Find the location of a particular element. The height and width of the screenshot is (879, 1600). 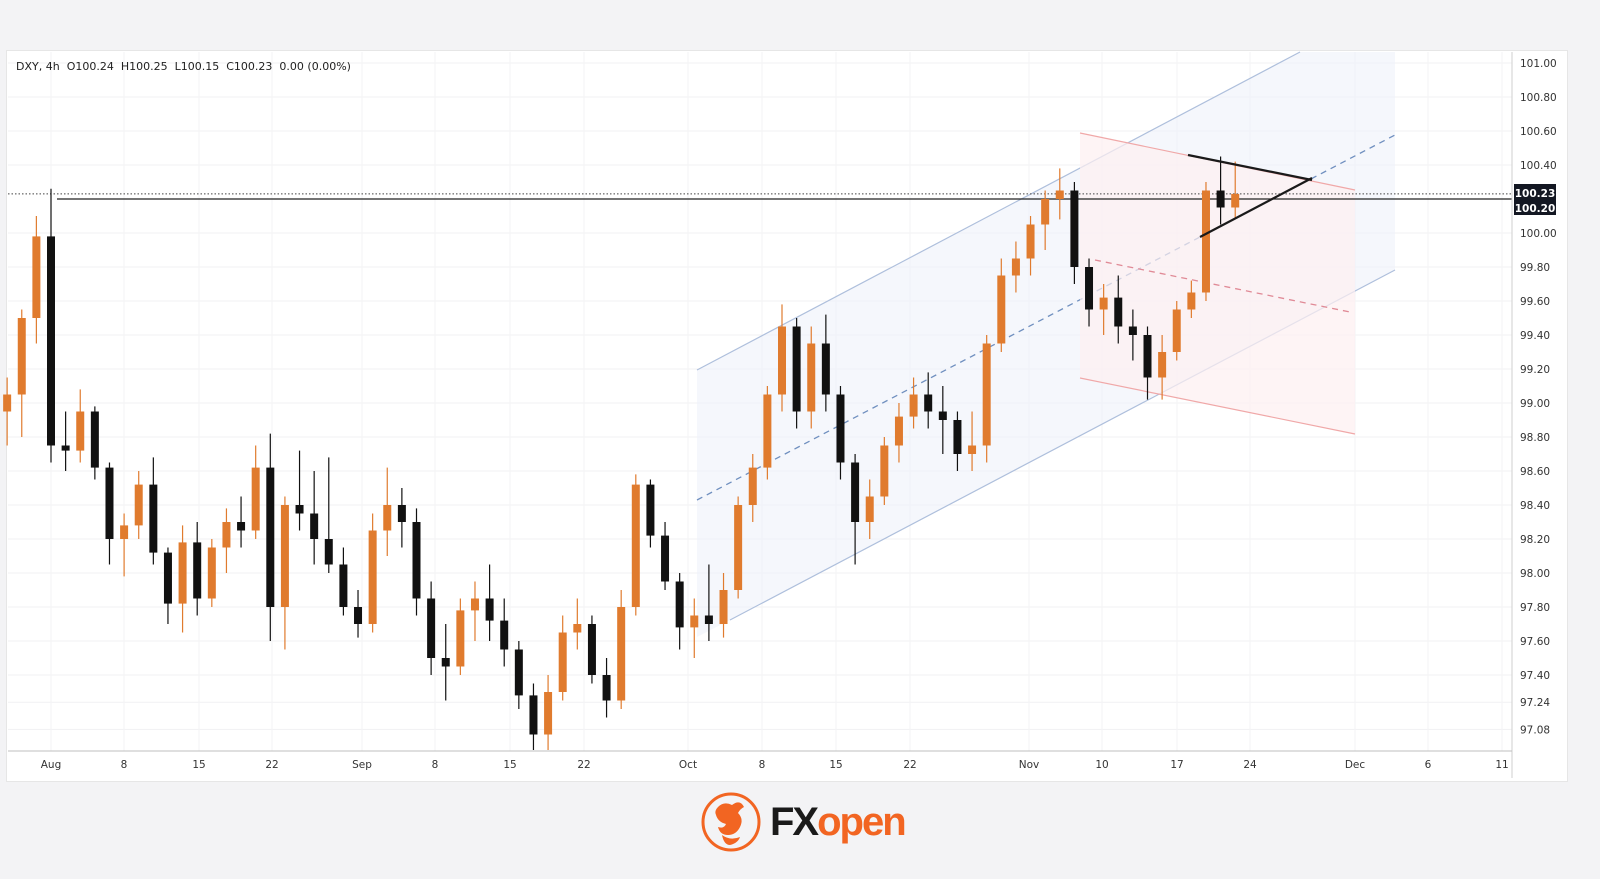

y-tick-label: 97.24 is located at coordinates (1535, 703).